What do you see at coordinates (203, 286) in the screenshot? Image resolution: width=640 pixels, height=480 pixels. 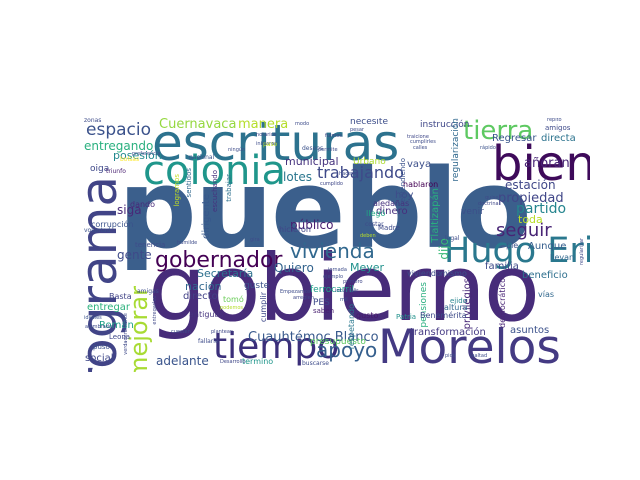 I see `word: nación` at bounding box center [203, 286].